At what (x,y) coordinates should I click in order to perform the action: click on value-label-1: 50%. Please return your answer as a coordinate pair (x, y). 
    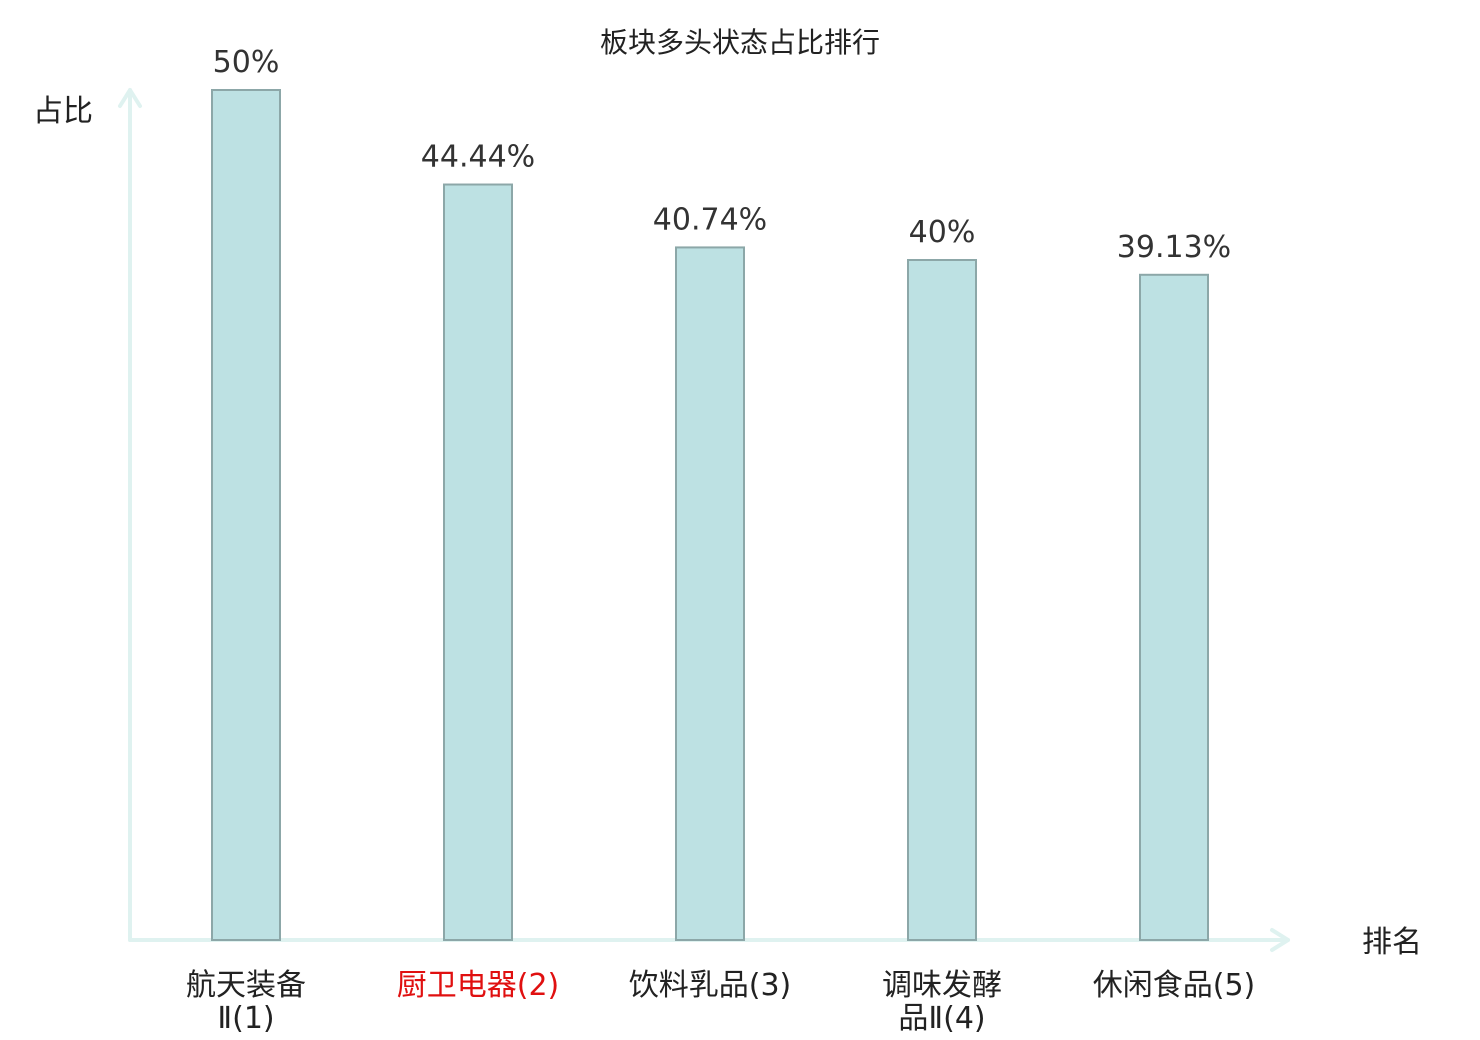
    Looking at the image, I should click on (246, 62).